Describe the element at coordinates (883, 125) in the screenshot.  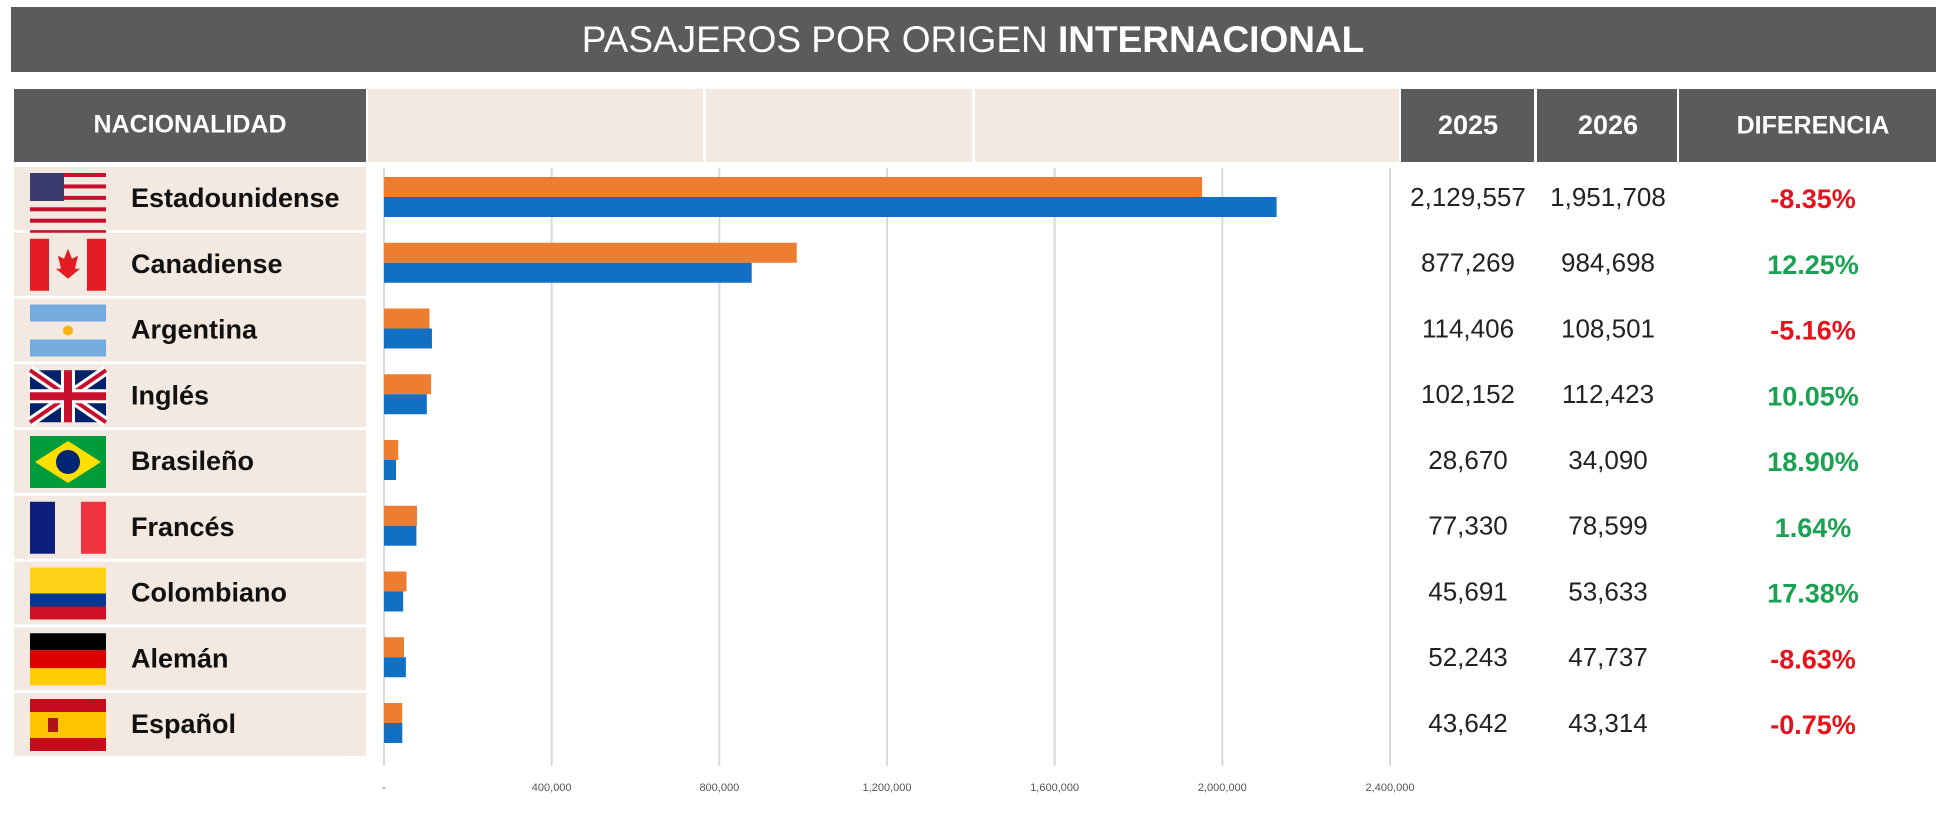
I see `chart-header` at that location.